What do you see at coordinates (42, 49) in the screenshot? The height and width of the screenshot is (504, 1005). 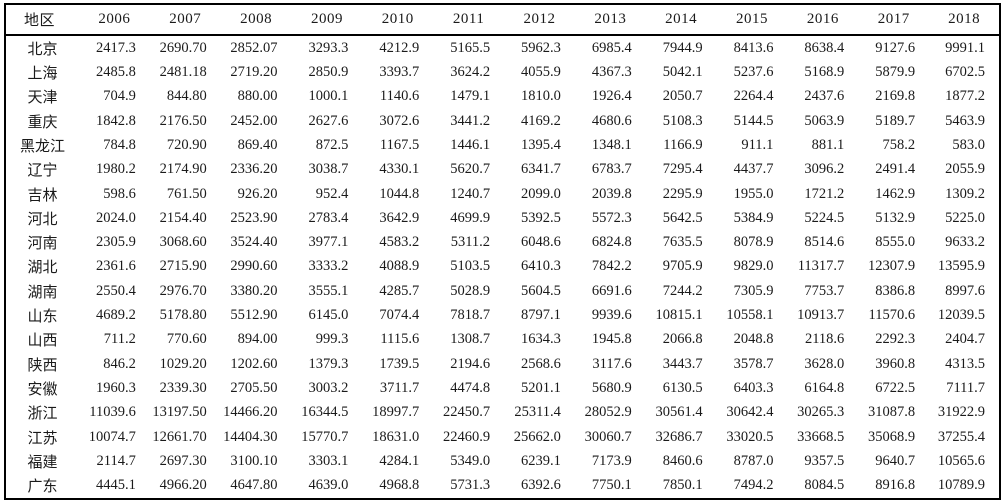 I see `region-name-cell: 北京` at bounding box center [42, 49].